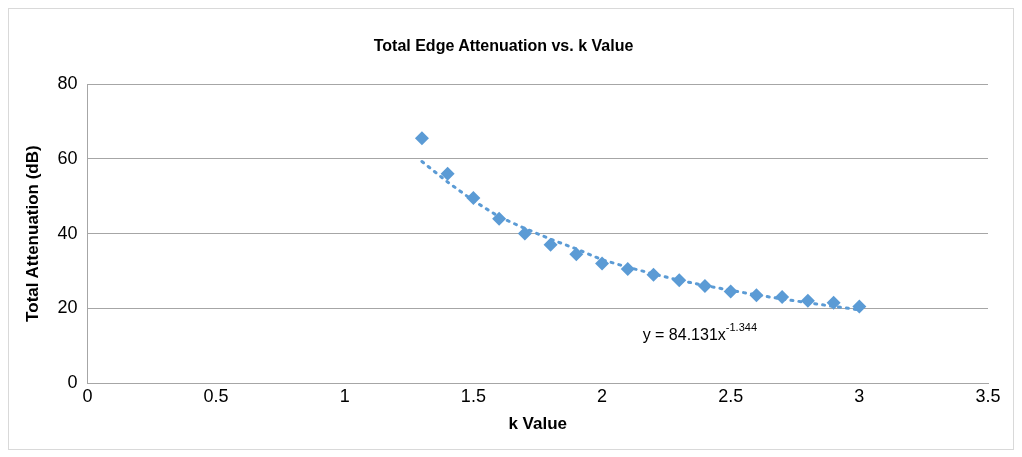 The height and width of the screenshot is (457, 1022). Describe the element at coordinates (67, 157) in the screenshot. I see `y-tick-label: 60` at that location.